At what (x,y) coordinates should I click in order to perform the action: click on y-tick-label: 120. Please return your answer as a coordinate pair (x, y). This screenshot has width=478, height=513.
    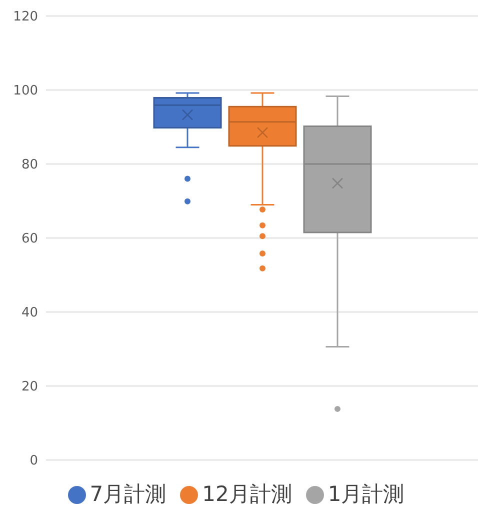
    Looking at the image, I should click on (25, 17).